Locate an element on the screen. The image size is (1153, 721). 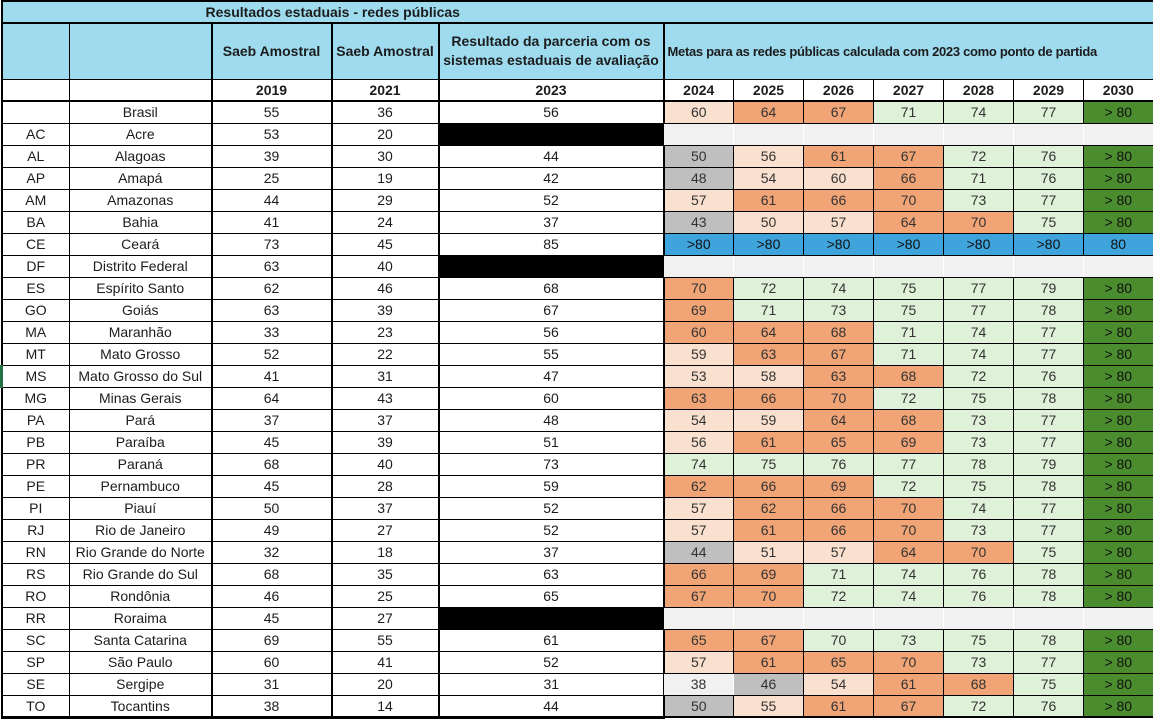
meta-cell: 67 is located at coordinates (698, 596).